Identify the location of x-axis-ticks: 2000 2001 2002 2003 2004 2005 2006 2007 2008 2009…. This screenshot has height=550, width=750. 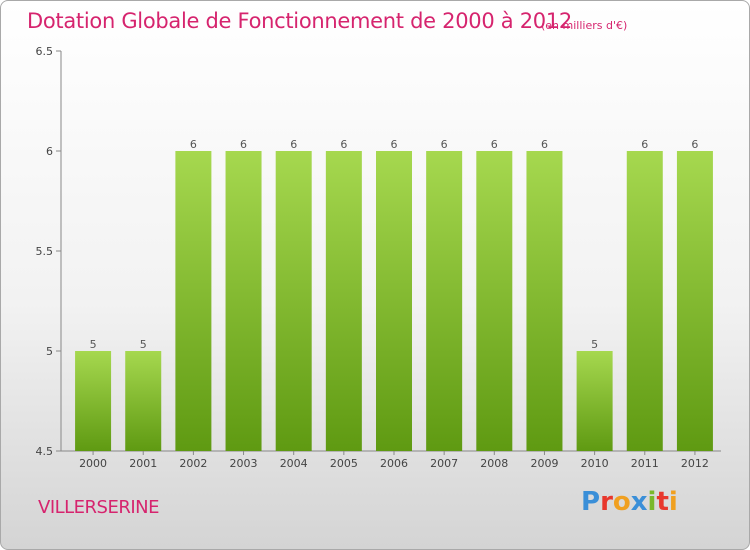
(394, 460).